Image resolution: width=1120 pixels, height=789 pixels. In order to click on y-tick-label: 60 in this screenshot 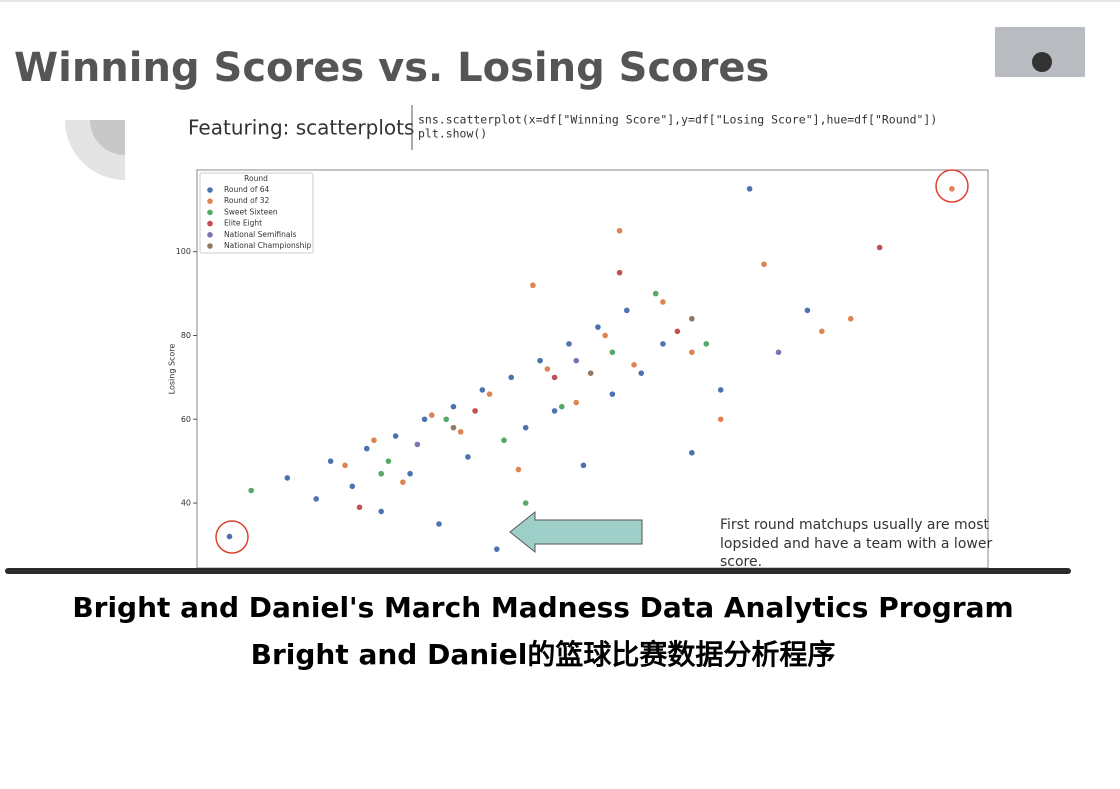, I will do `click(186, 419)`.